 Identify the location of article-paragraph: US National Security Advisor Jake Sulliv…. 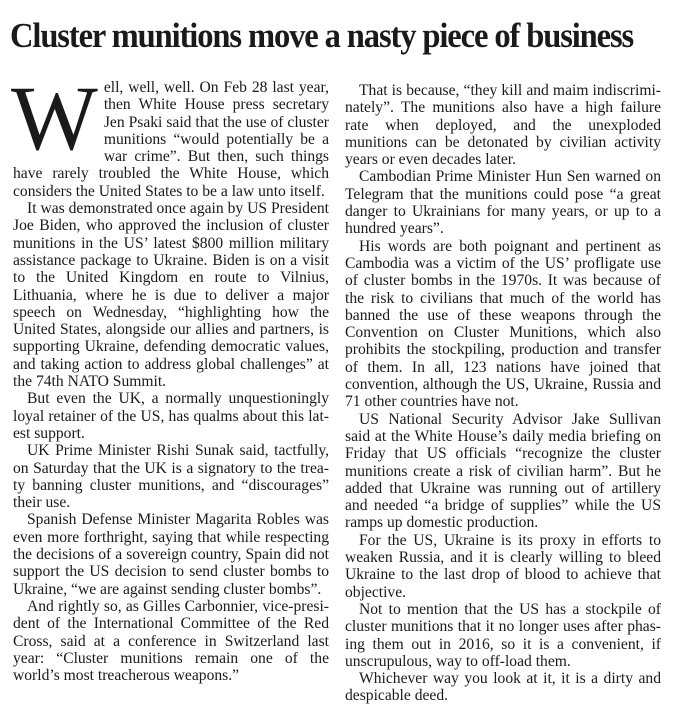
(503, 471).